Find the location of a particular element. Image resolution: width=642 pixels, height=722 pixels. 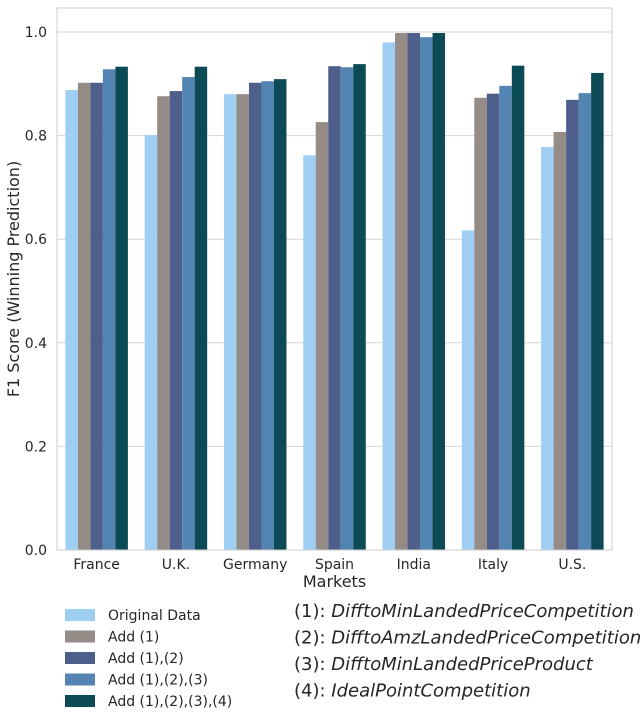

x-tick-label: India is located at coordinates (414, 565).